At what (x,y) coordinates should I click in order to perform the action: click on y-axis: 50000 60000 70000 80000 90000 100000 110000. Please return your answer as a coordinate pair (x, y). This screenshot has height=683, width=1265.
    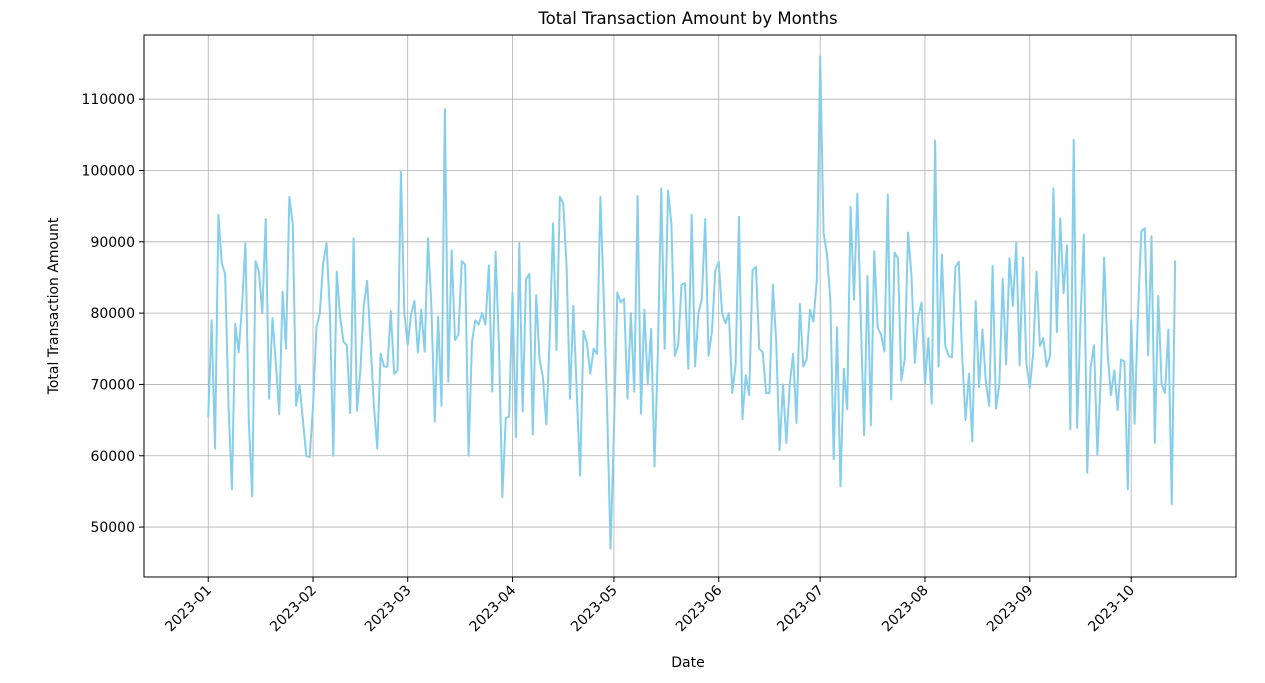
    Looking at the image, I should click on (113, 314).